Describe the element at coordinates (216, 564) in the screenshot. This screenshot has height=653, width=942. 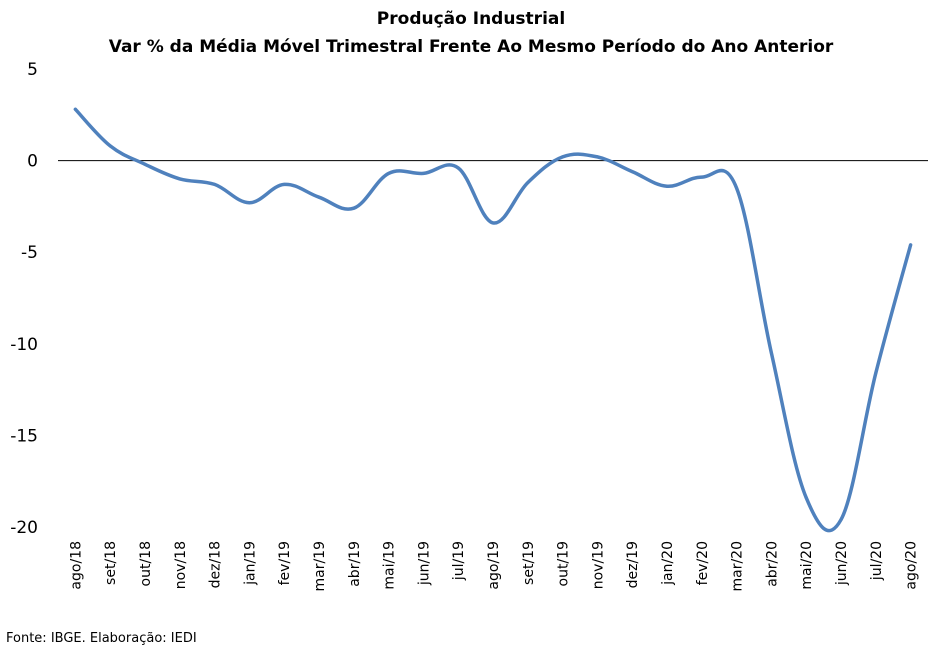
I see `x-tick-label: dez/18` at that location.